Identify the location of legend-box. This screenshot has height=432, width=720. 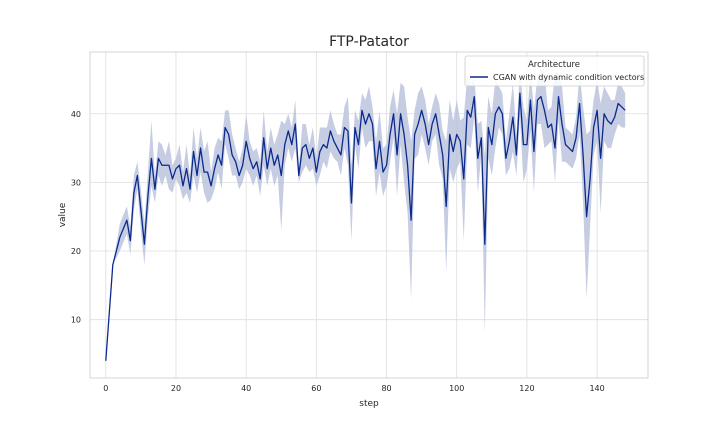
(554, 71).